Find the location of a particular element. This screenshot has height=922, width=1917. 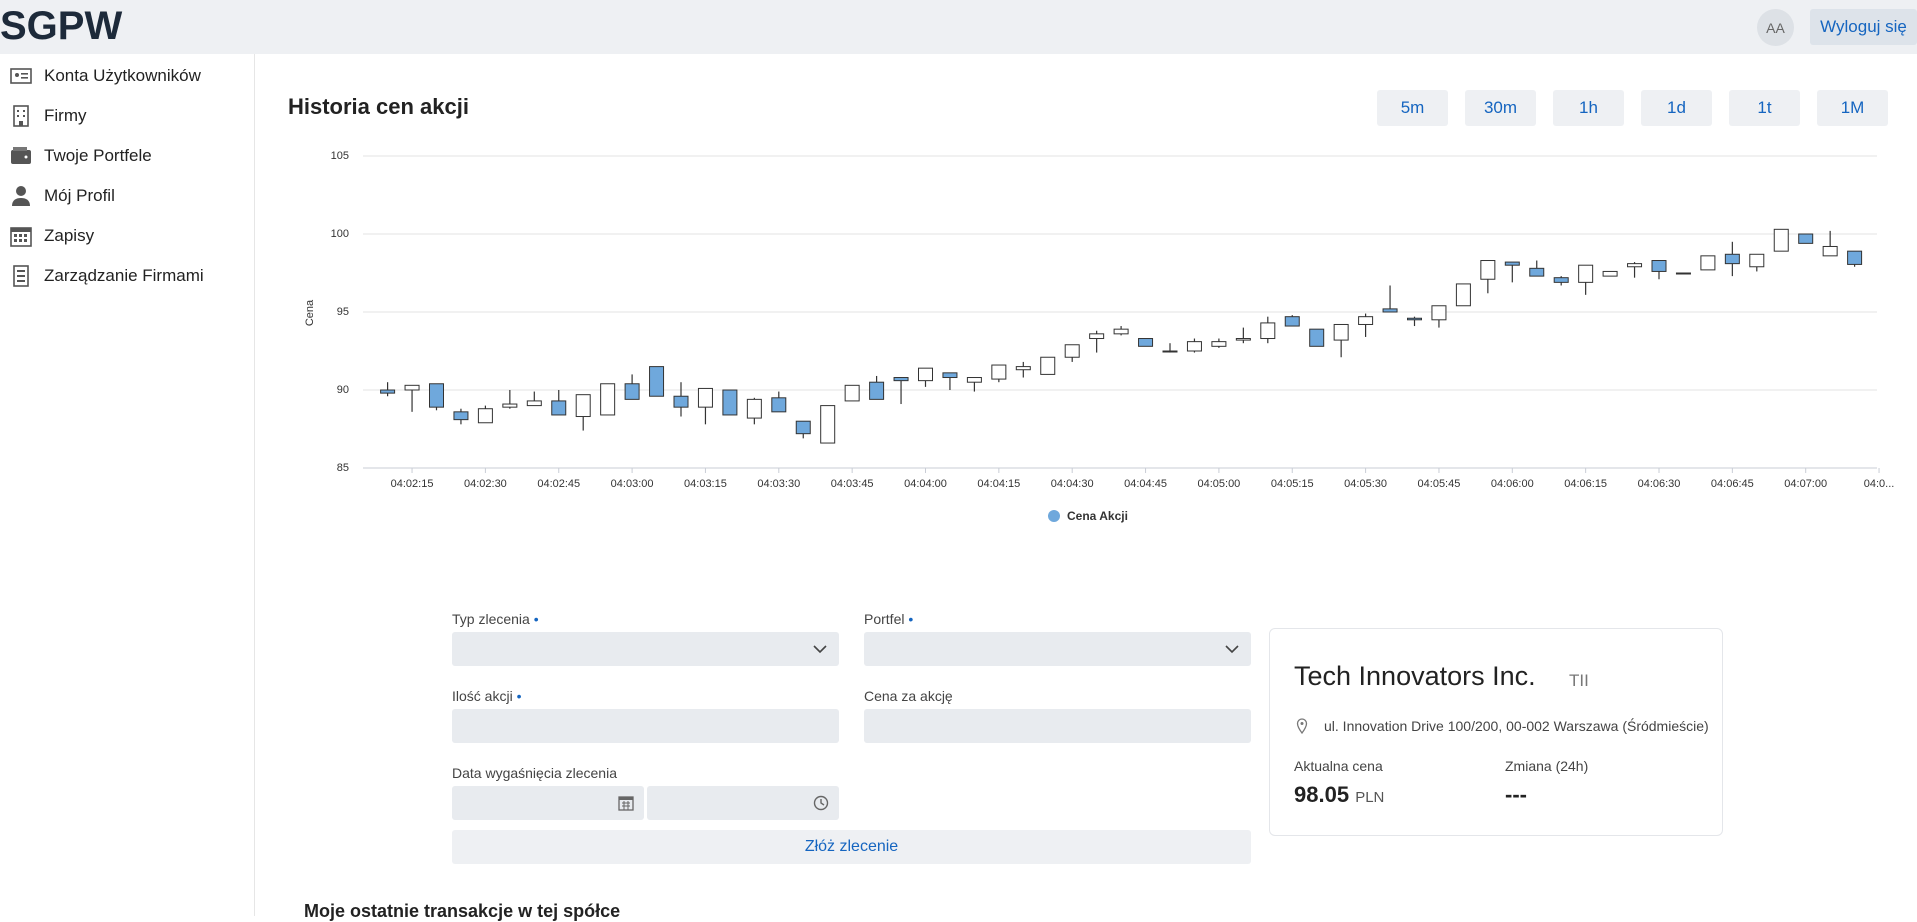

order-type-select is located at coordinates (645, 649).